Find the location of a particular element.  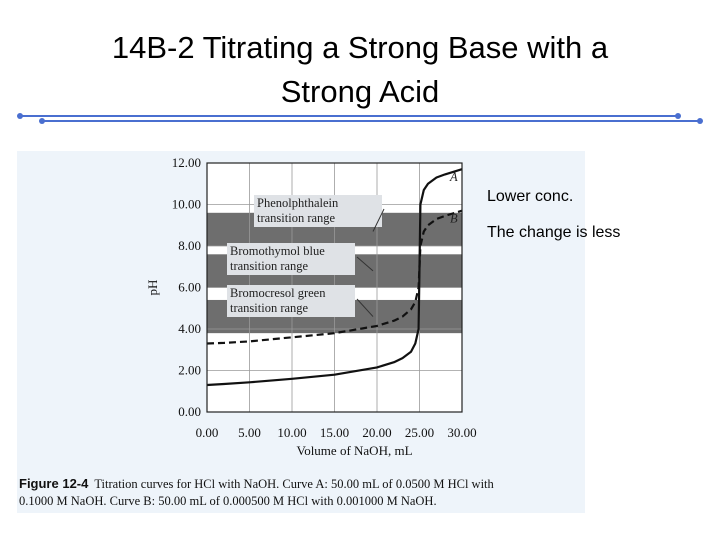

note-lower-conc: Lower conc. is located at coordinates (530, 196).